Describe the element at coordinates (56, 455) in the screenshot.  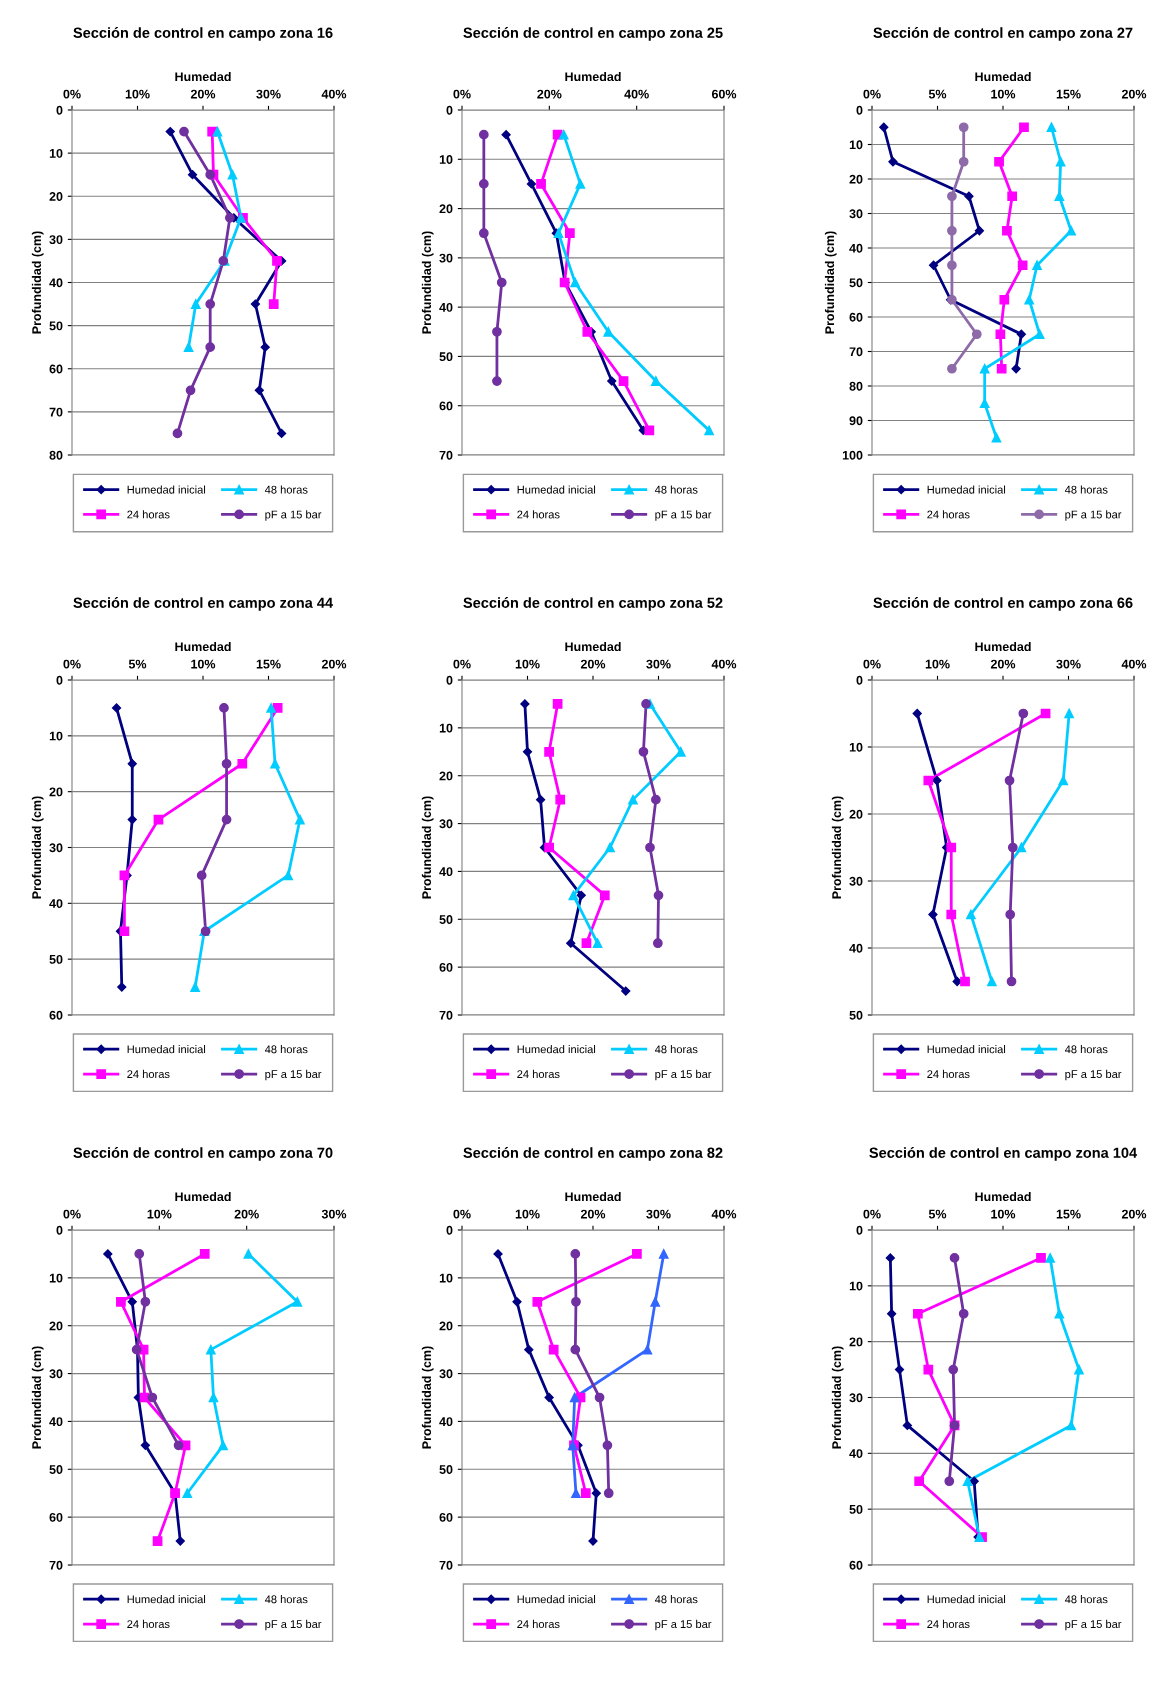
I see `y-tick-label: 80` at that location.